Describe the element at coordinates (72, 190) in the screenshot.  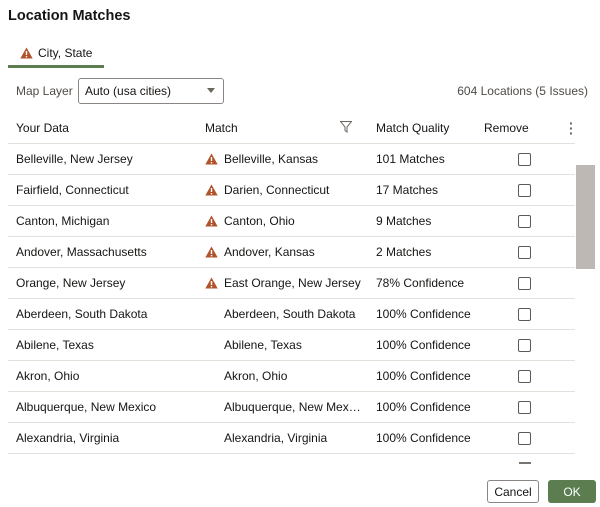
I see `your-data-cell: Fairfield, Connecticut` at that location.